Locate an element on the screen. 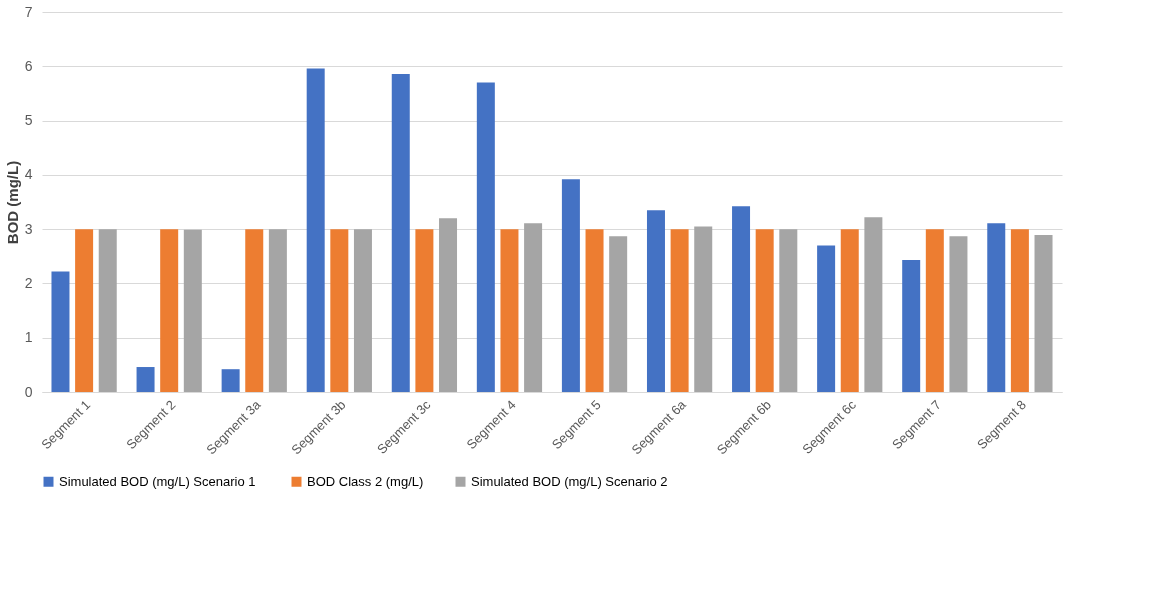  y-tick-label: 3 is located at coordinates (28, 228).